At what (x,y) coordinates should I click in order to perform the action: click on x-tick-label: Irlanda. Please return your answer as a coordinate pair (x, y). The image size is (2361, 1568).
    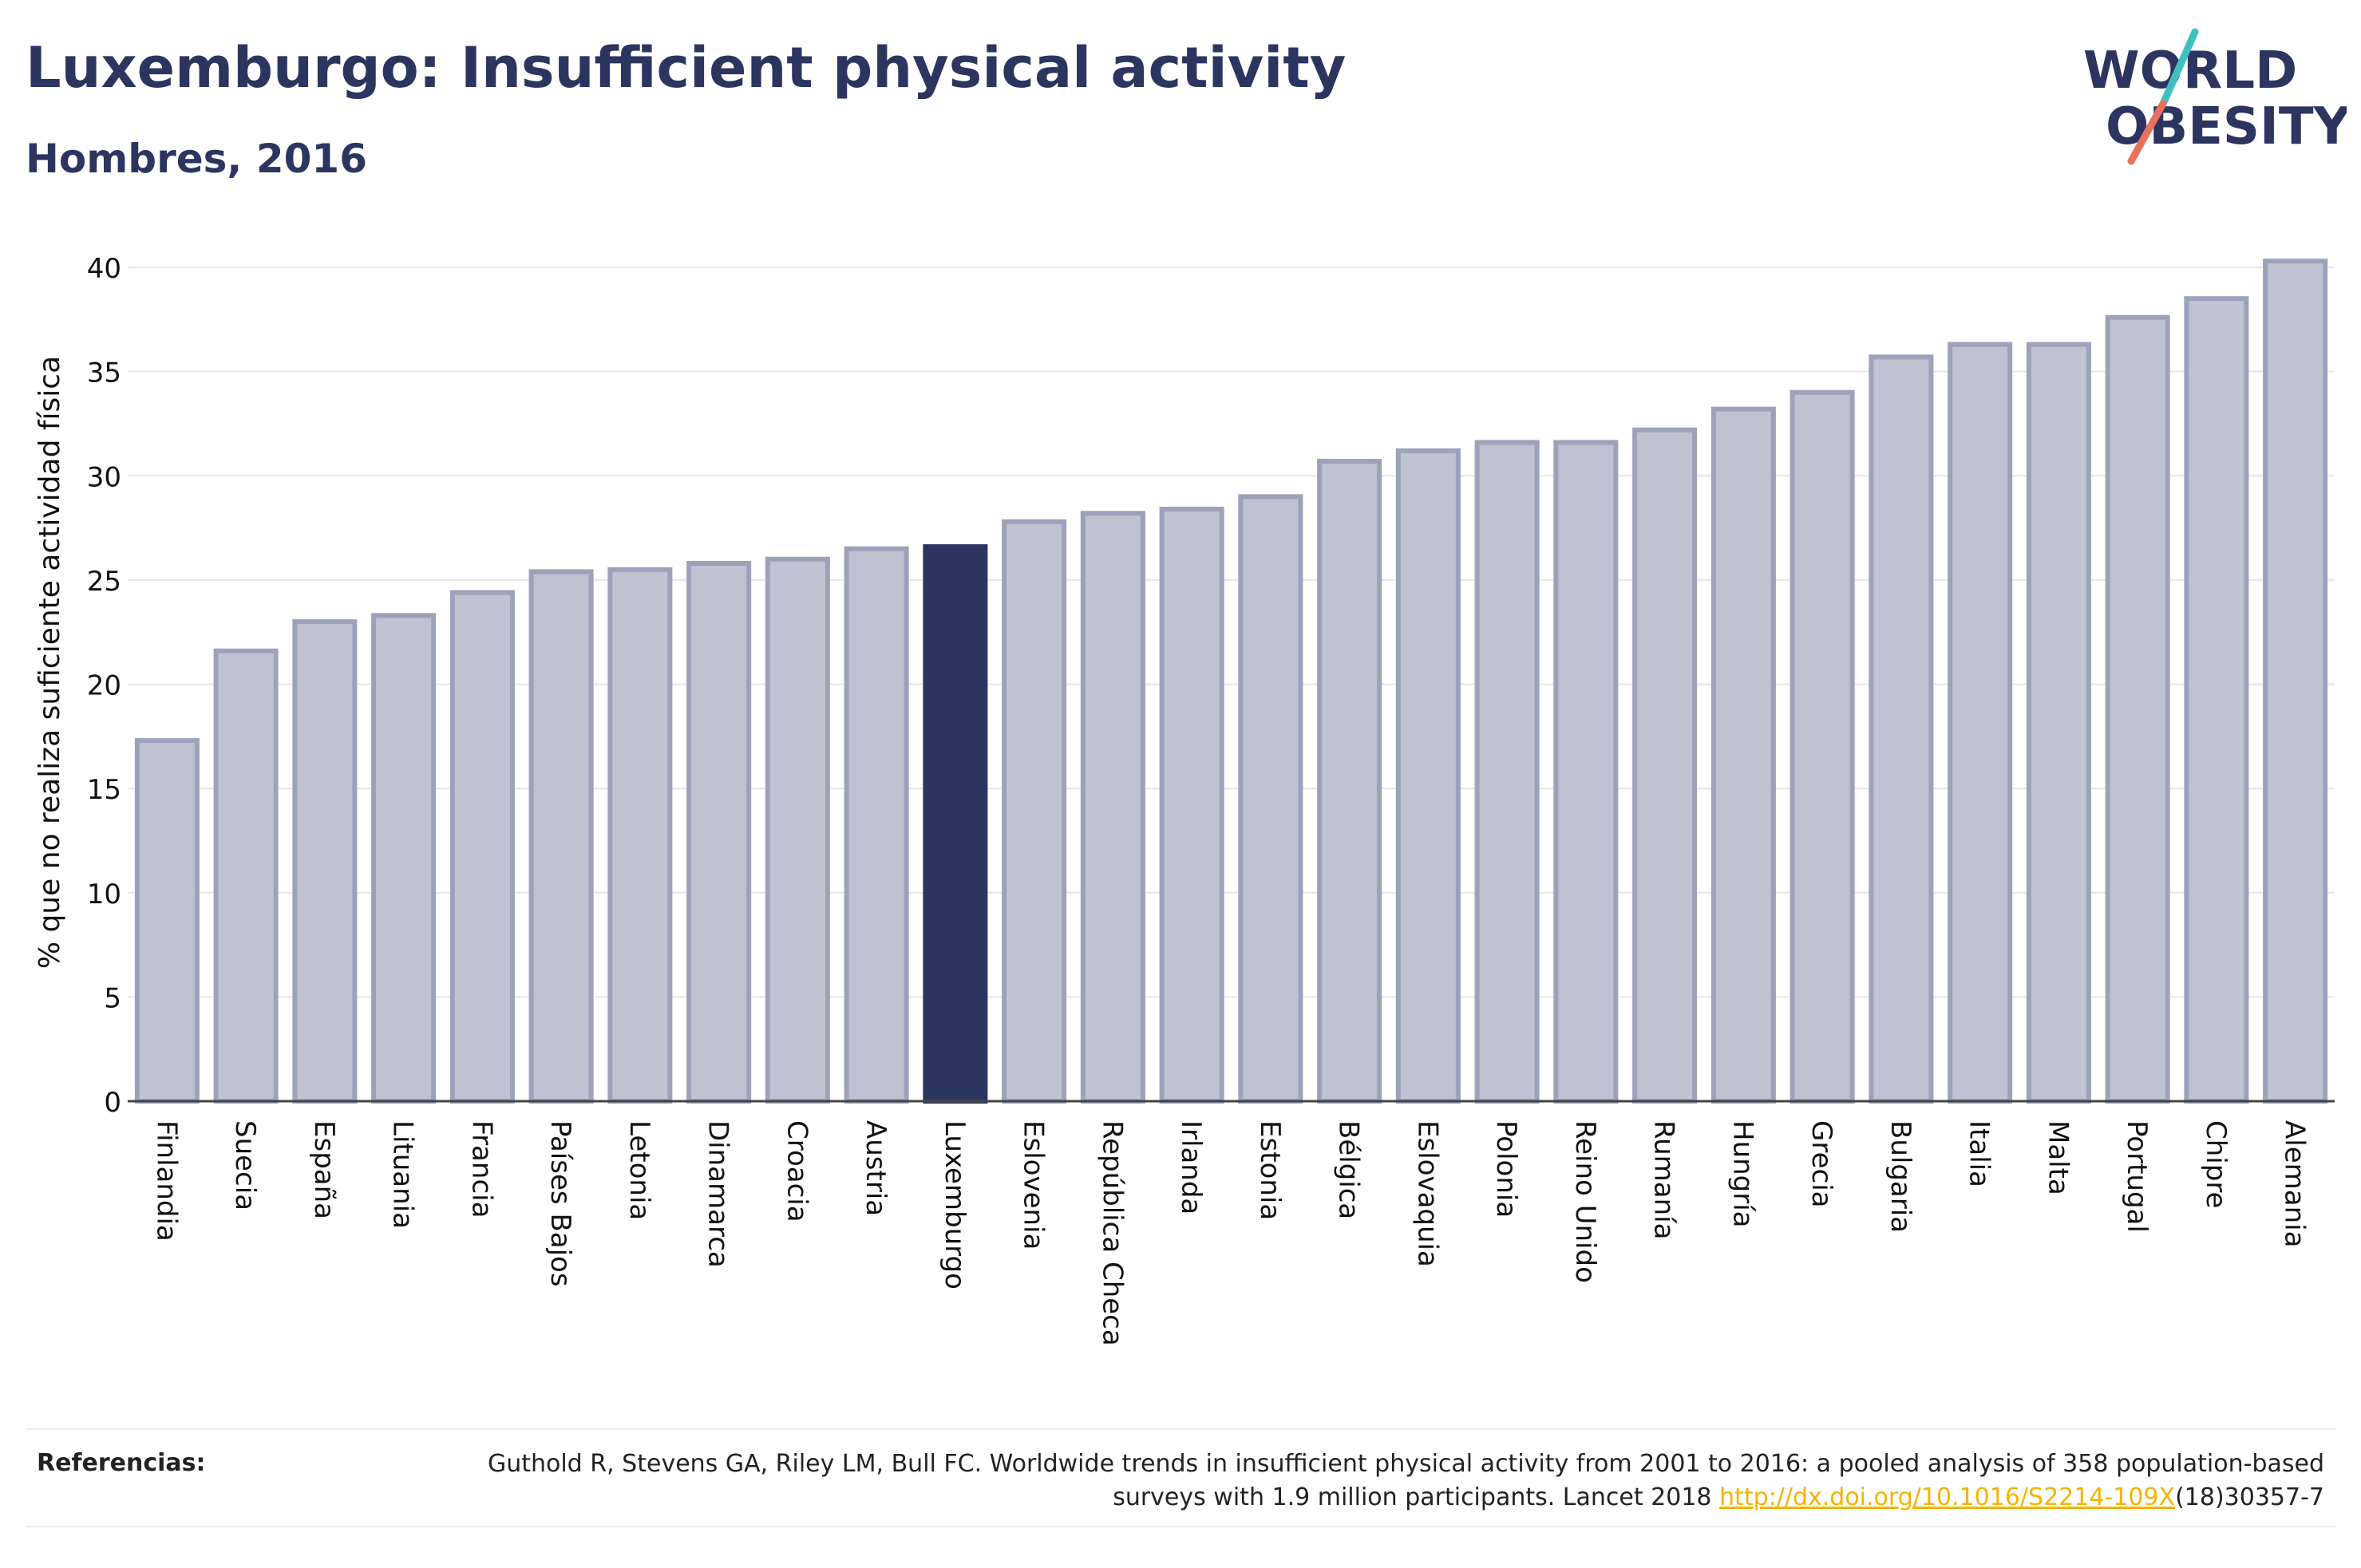
    Looking at the image, I should click on (1191, 1167).